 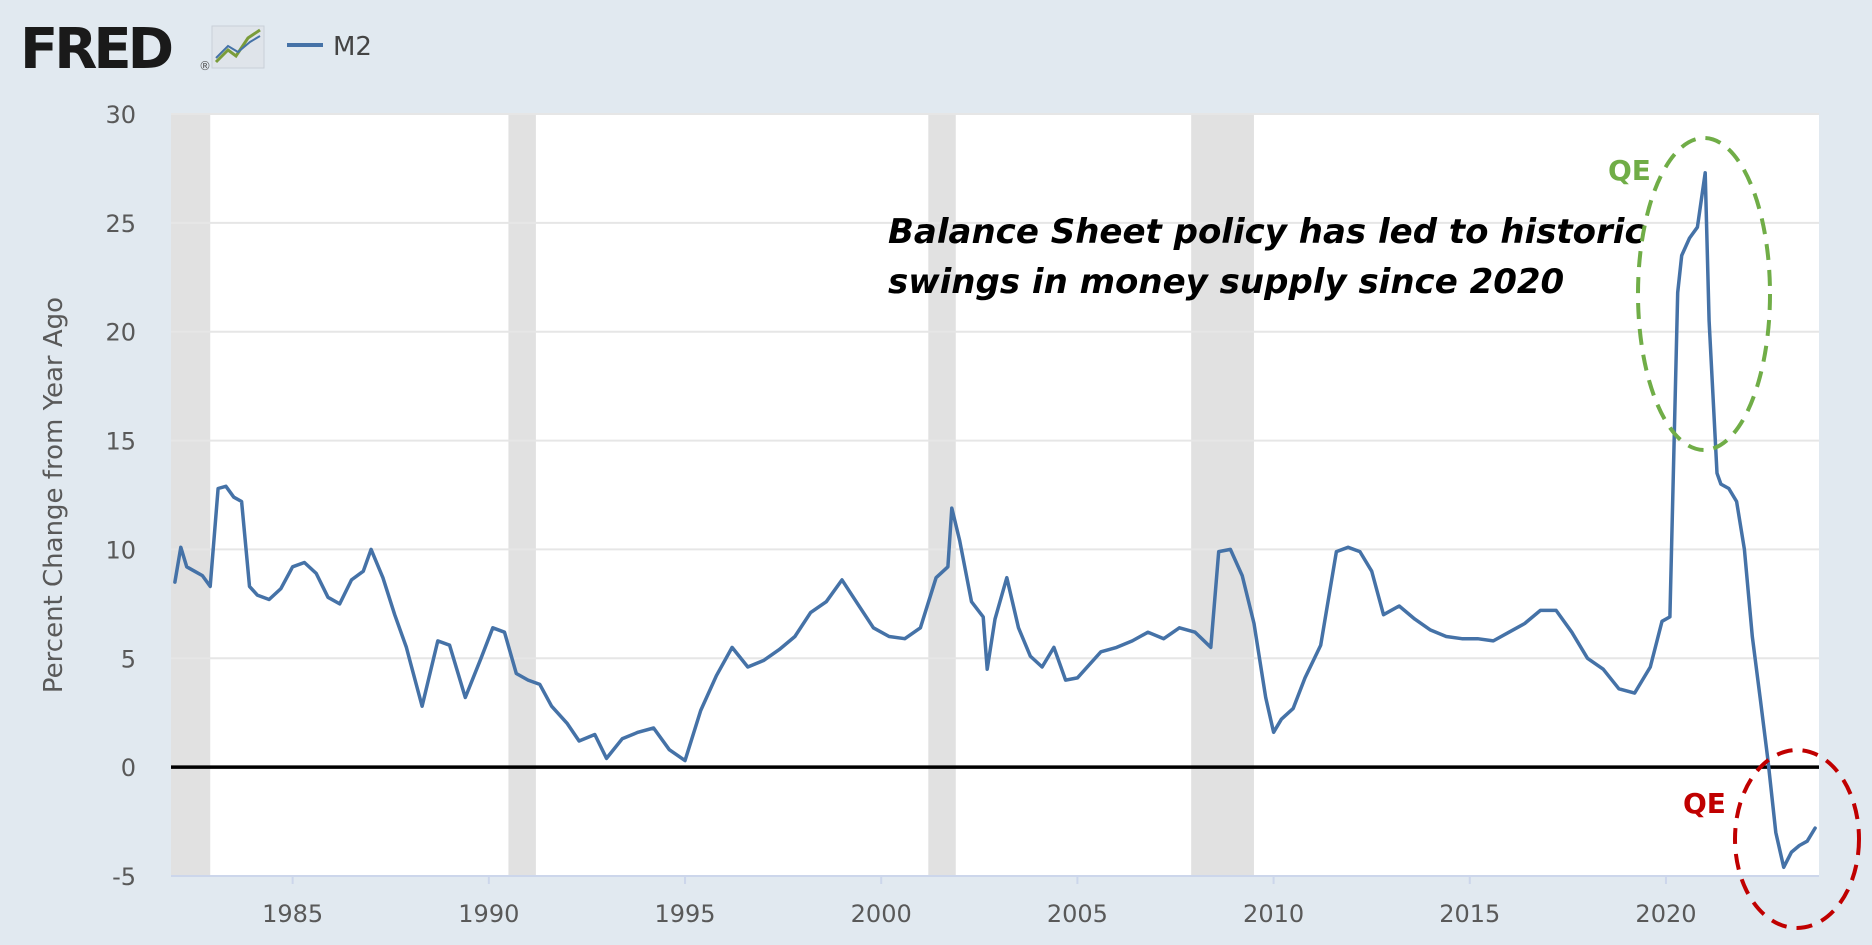 What do you see at coordinates (881, 914) in the screenshot?
I see `x-tick-label: 2000` at bounding box center [881, 914].